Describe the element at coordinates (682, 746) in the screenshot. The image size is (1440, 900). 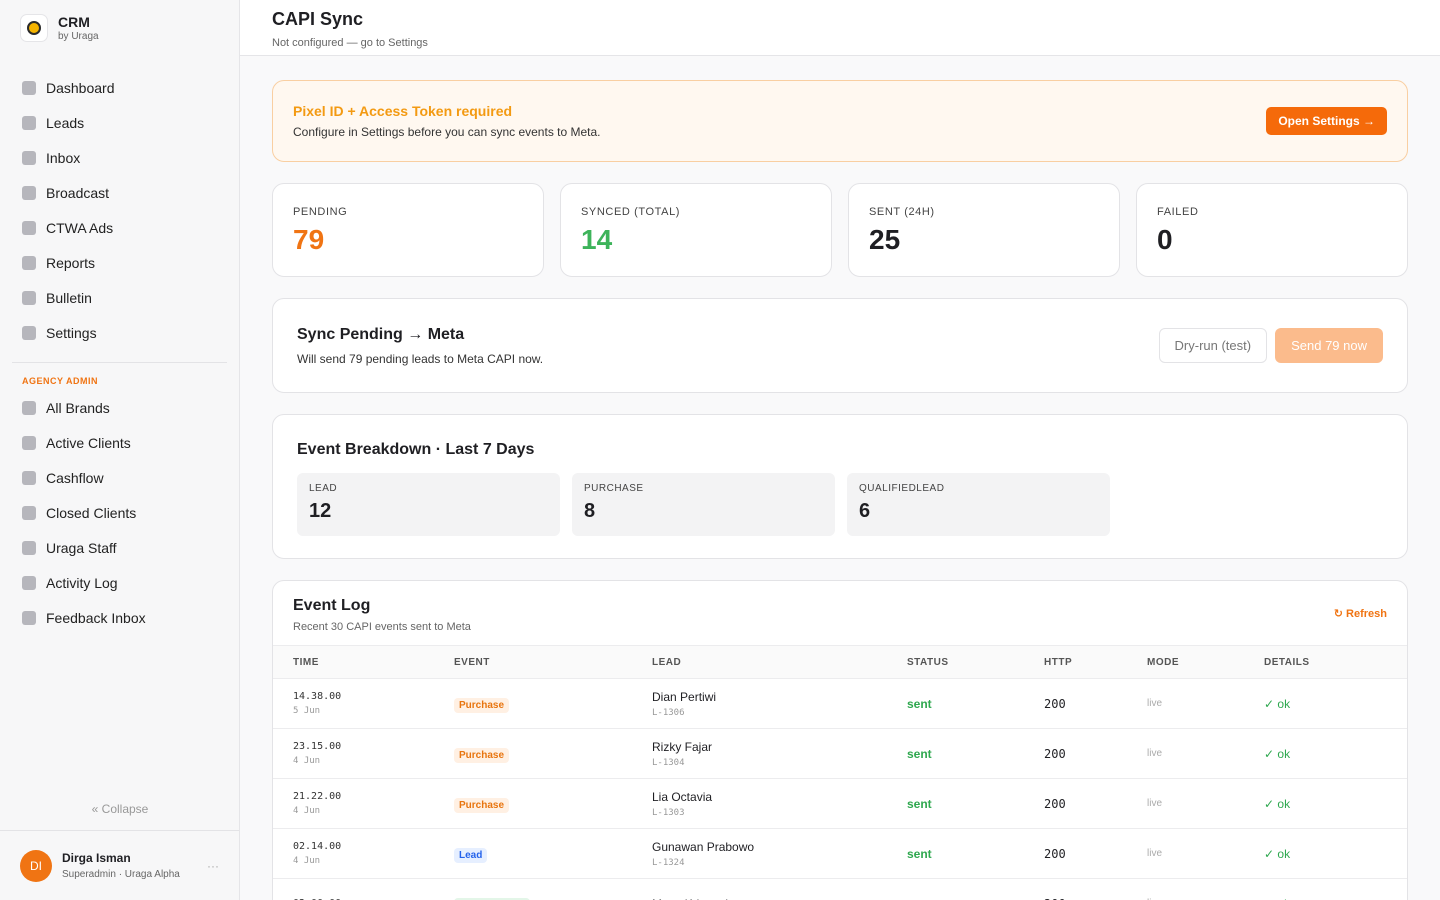
I see `lead-name: Rizky Fajar` at that location.